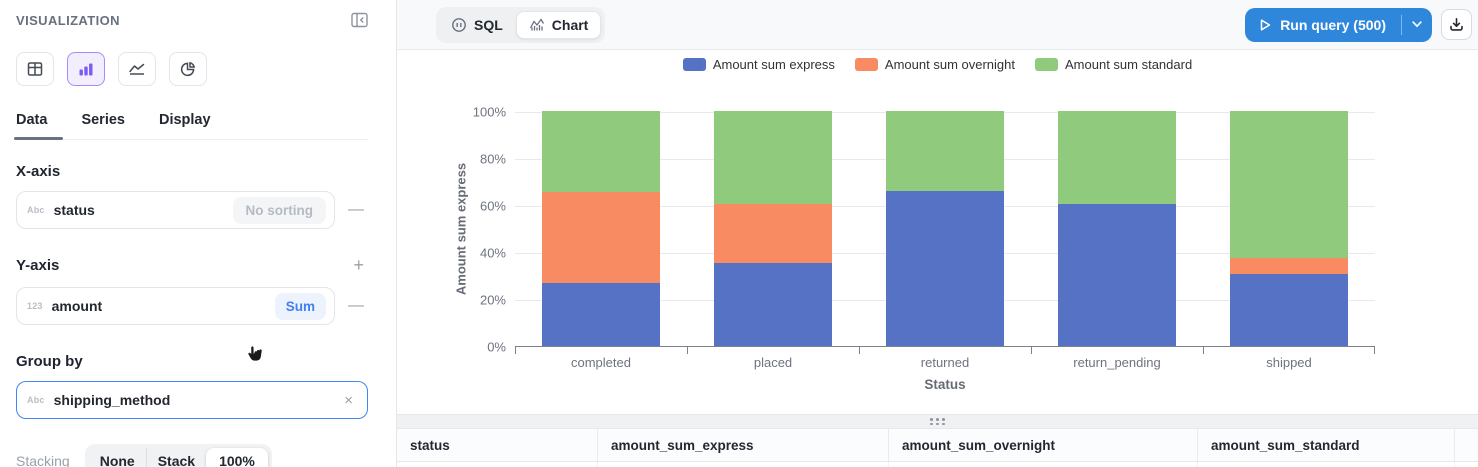 The image size is (1478, 467). Describe the element at coordinates (237, 457) in the screenshot. I see `stacking-option-100: 100%` at that location.